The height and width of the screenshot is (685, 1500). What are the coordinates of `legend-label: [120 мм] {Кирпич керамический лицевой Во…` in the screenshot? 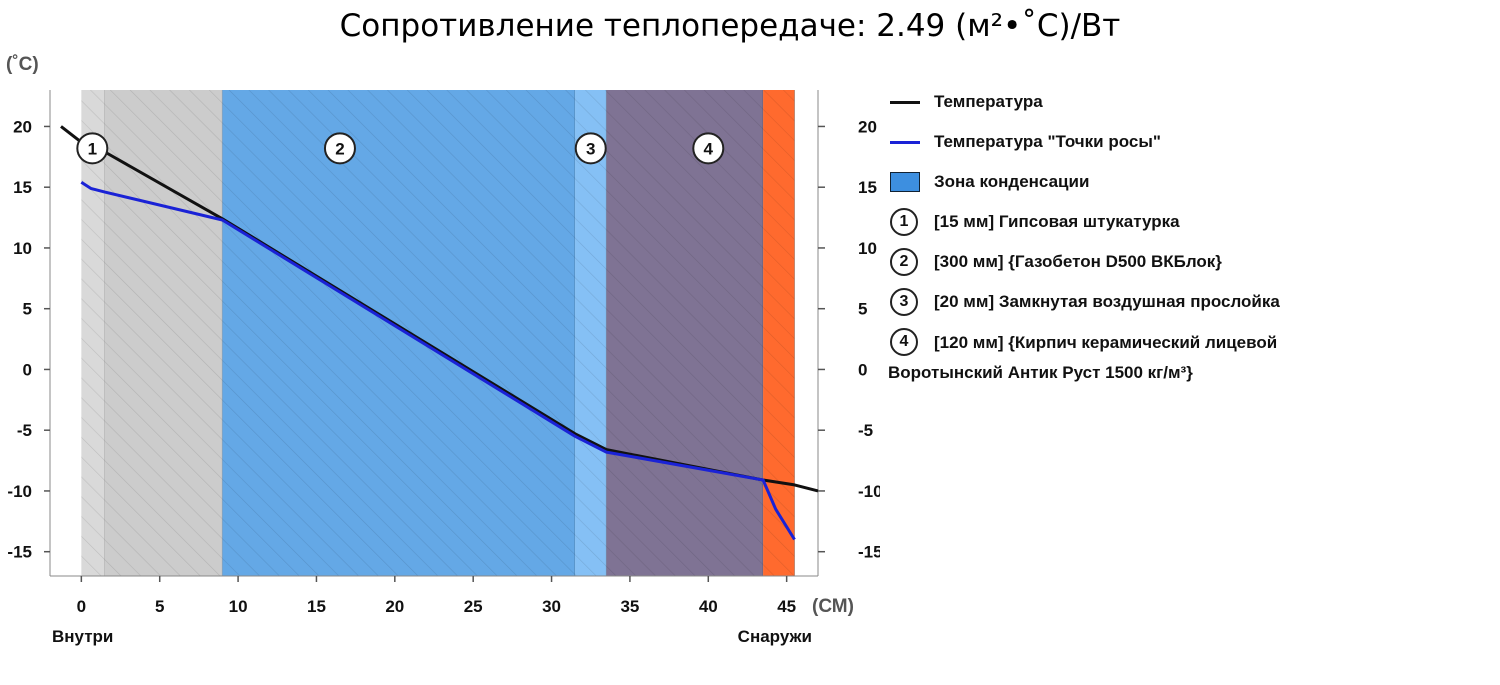 It's located at (1083, 357).